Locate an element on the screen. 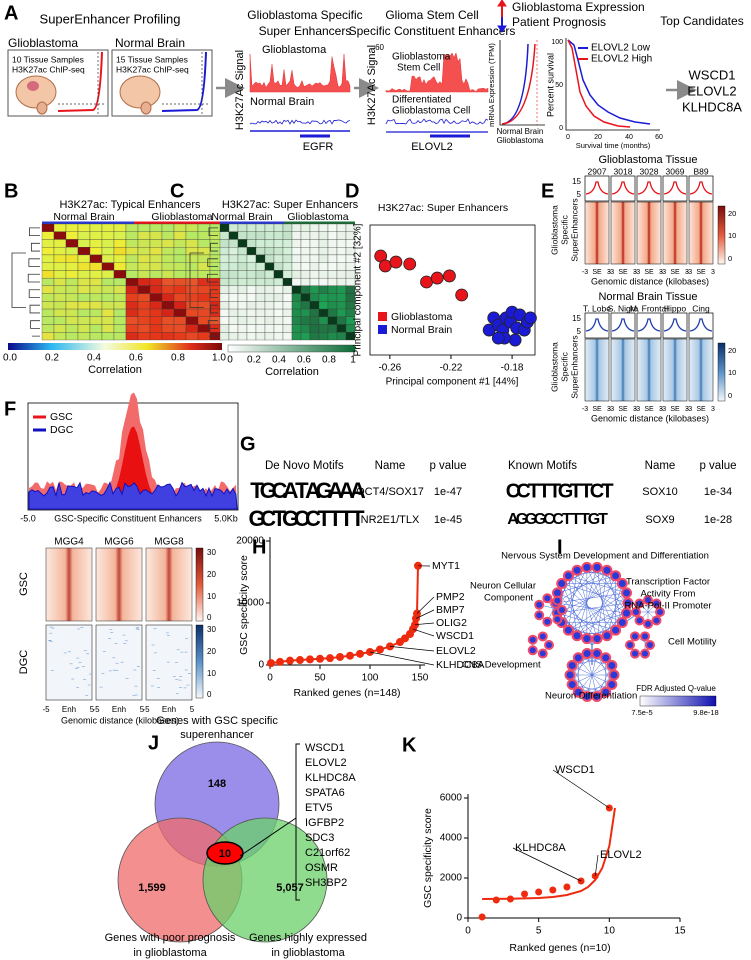 The height and width of the screenshot is (960, 751). label: EGFR is located at coordinates (318, 147).